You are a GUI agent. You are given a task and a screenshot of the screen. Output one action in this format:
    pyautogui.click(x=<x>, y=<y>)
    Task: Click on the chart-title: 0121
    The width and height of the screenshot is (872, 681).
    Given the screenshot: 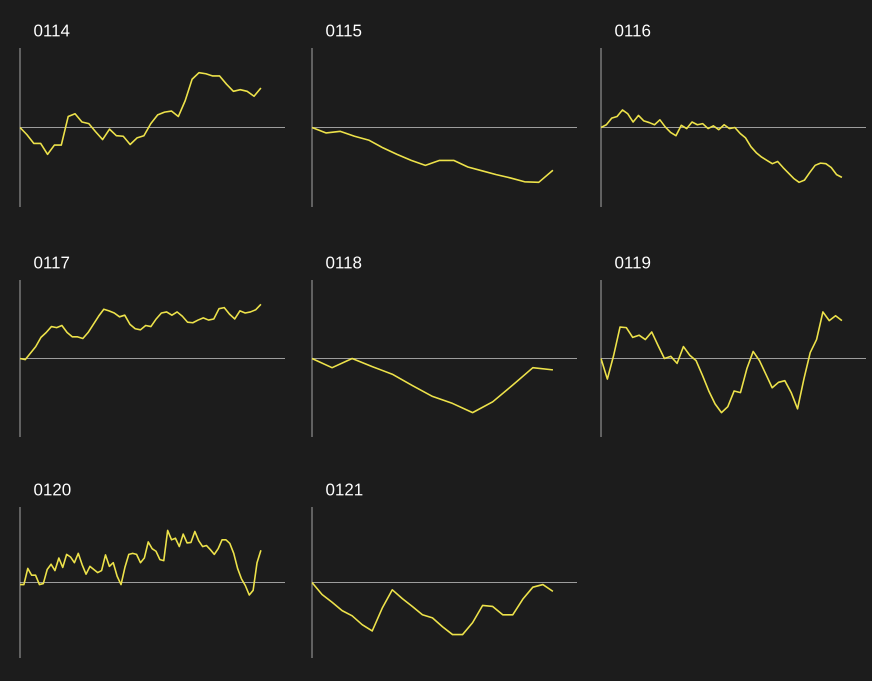 What is the action you would take?
    pyautogui.click(x=344, y=490)
    